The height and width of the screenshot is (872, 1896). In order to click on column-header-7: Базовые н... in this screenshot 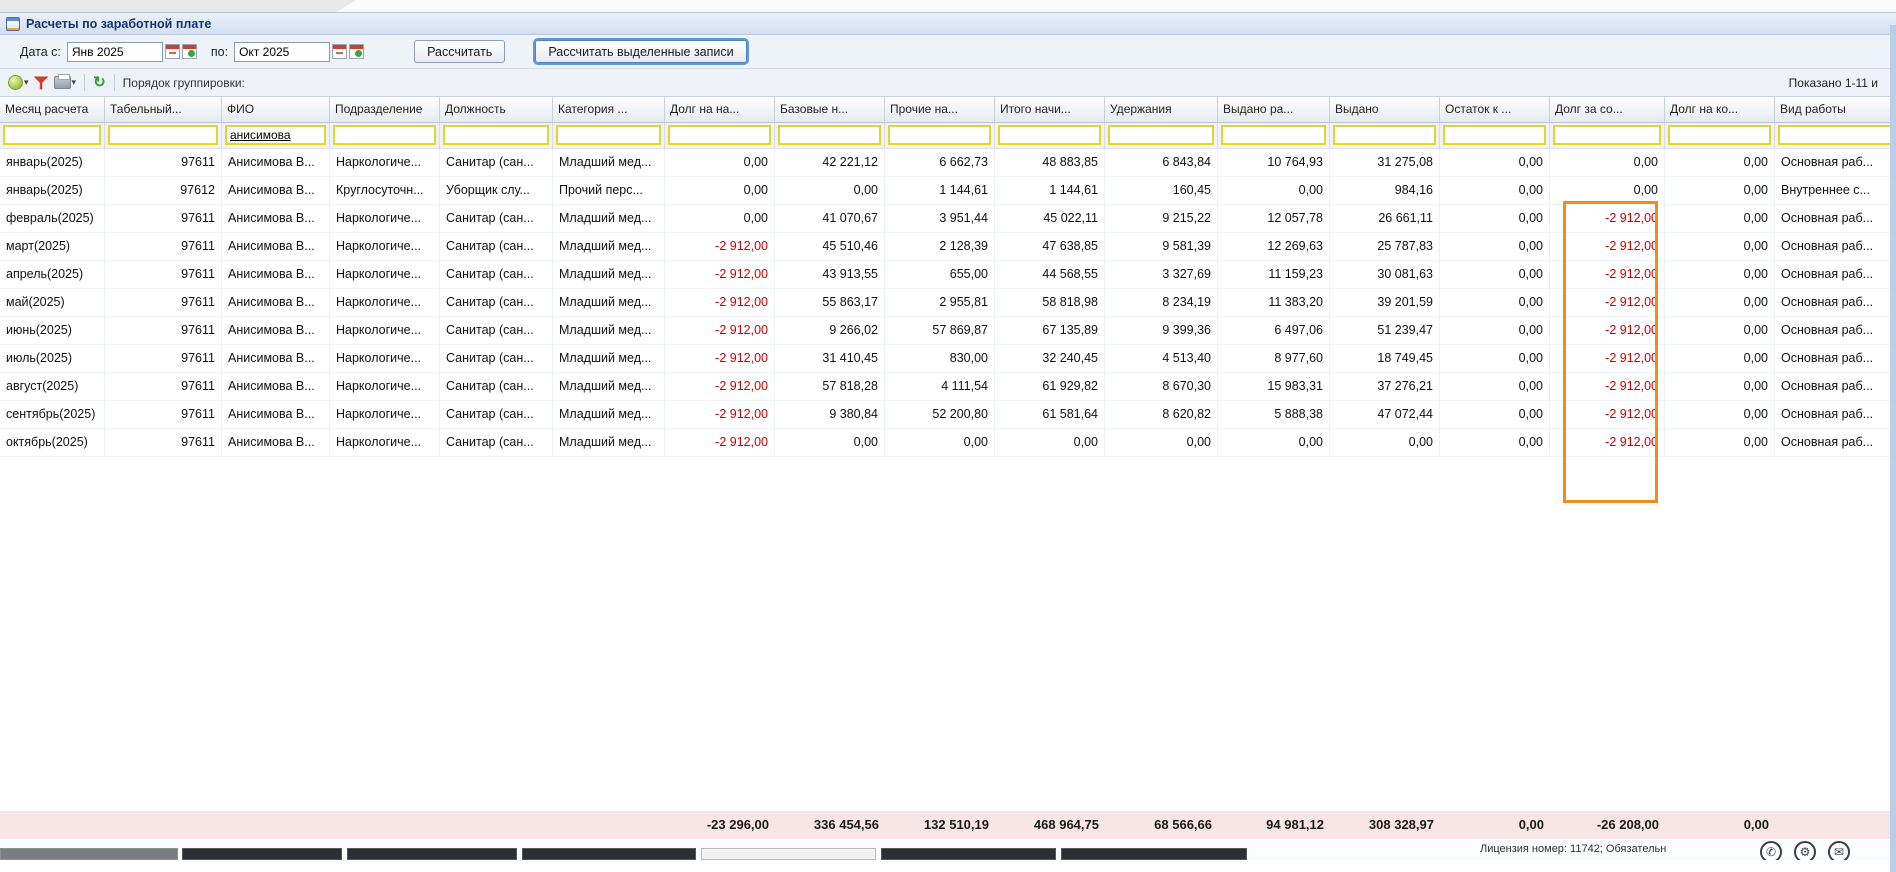, I will do `click(830, 110)`.